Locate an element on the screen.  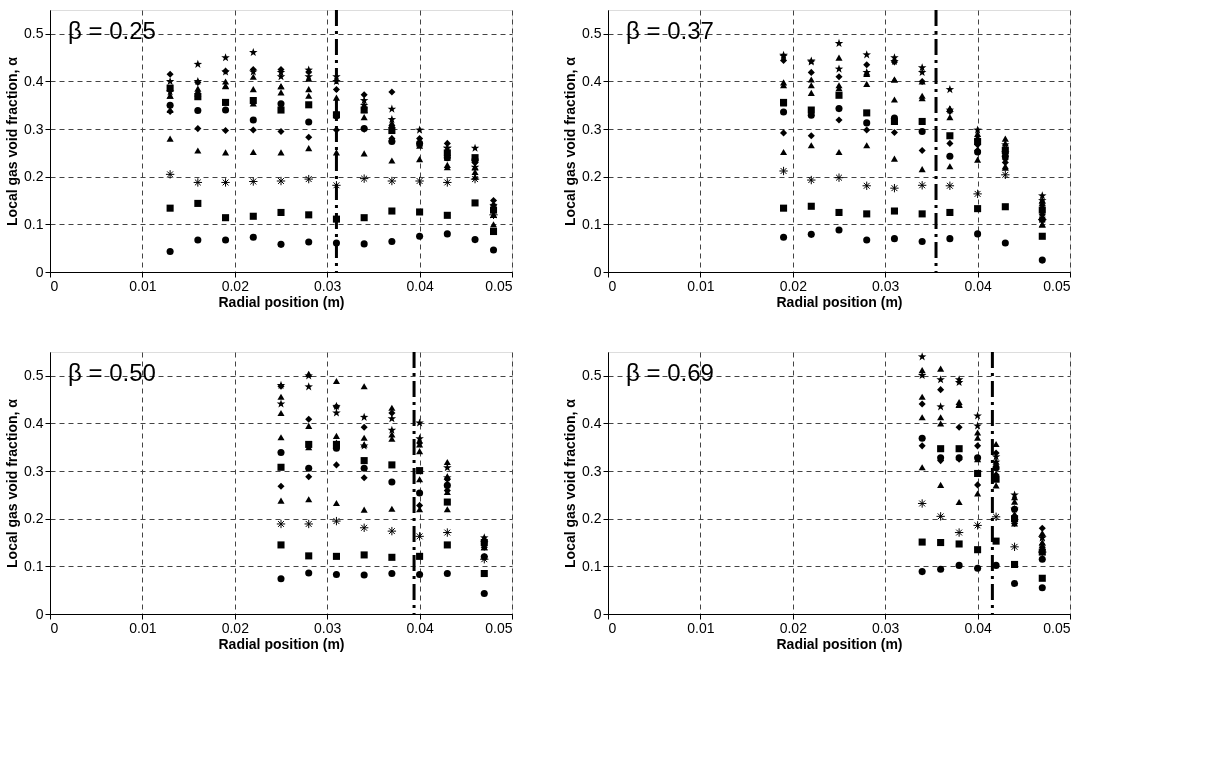
annotation: β = 0.69 is located at coordinates (670, 372).